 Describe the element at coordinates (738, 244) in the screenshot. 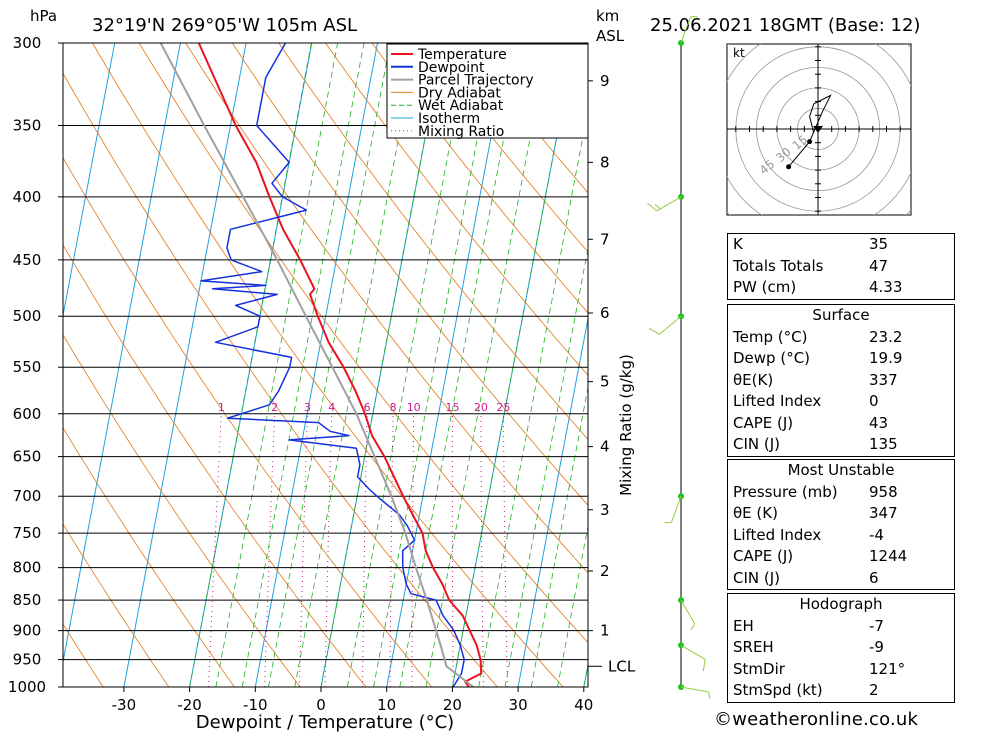

I see `stat-label: K` at that location.